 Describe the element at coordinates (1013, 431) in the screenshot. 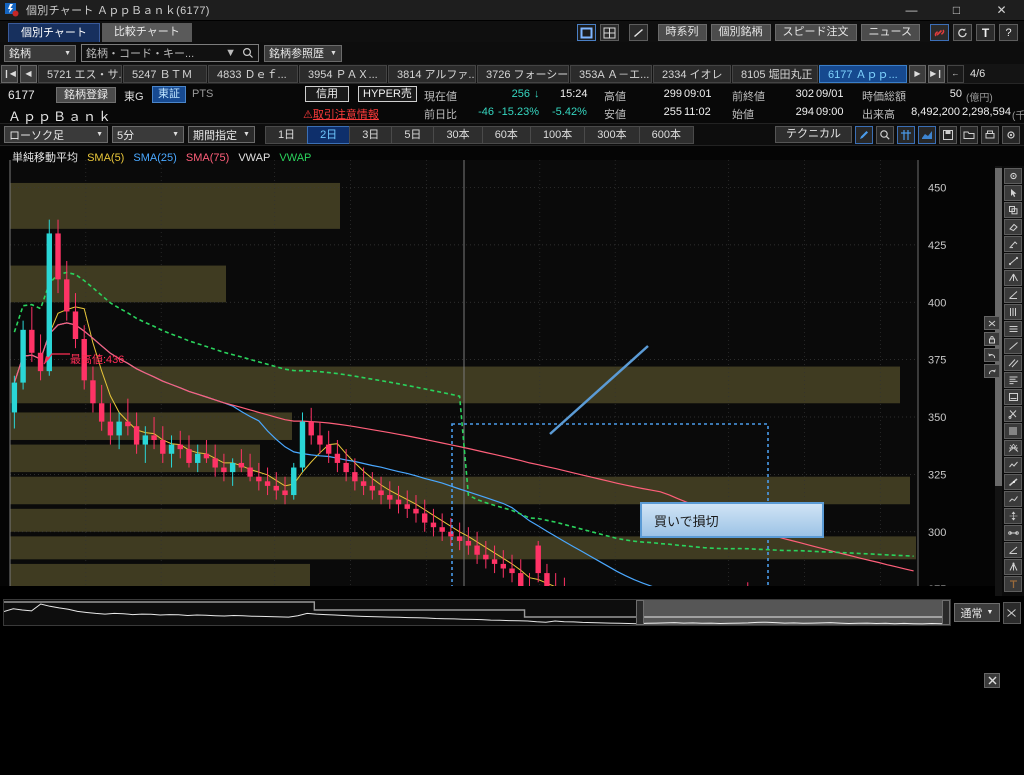

I see `grid-vertical-icon` at that location.